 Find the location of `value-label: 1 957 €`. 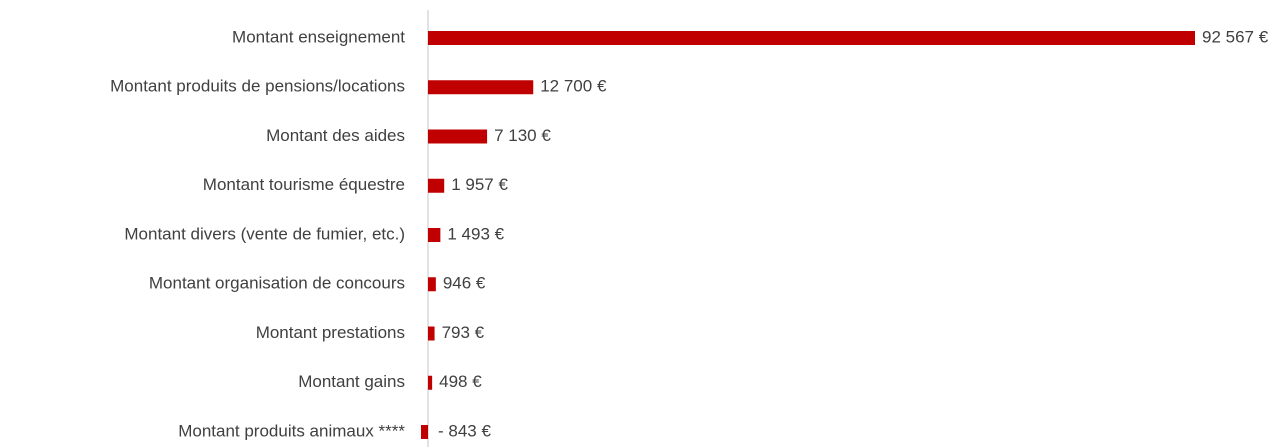

value-label: 1 957 € is located at coordinates (479, 184).